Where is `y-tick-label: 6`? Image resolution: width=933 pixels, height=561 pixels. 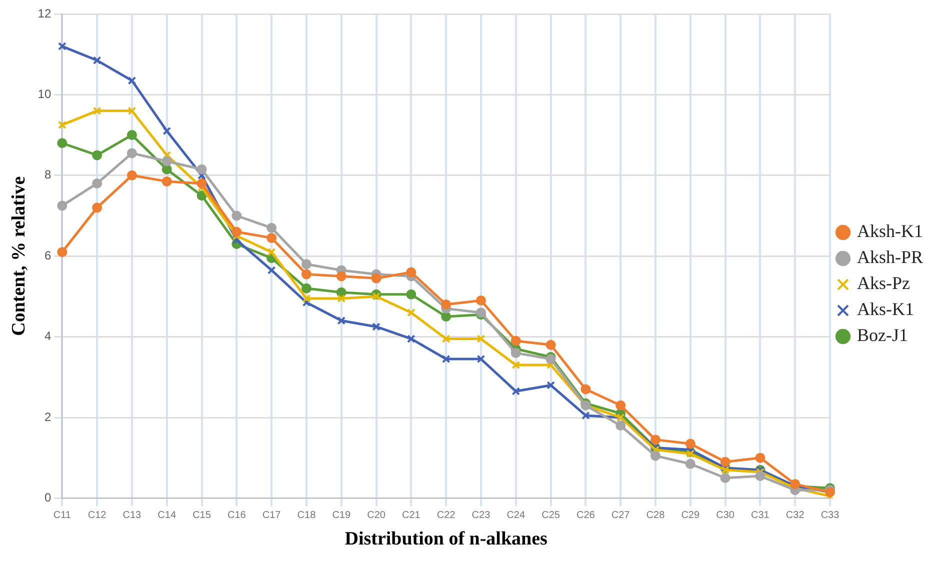 y-tick-label: 6 is located at coordinates (48, 255).